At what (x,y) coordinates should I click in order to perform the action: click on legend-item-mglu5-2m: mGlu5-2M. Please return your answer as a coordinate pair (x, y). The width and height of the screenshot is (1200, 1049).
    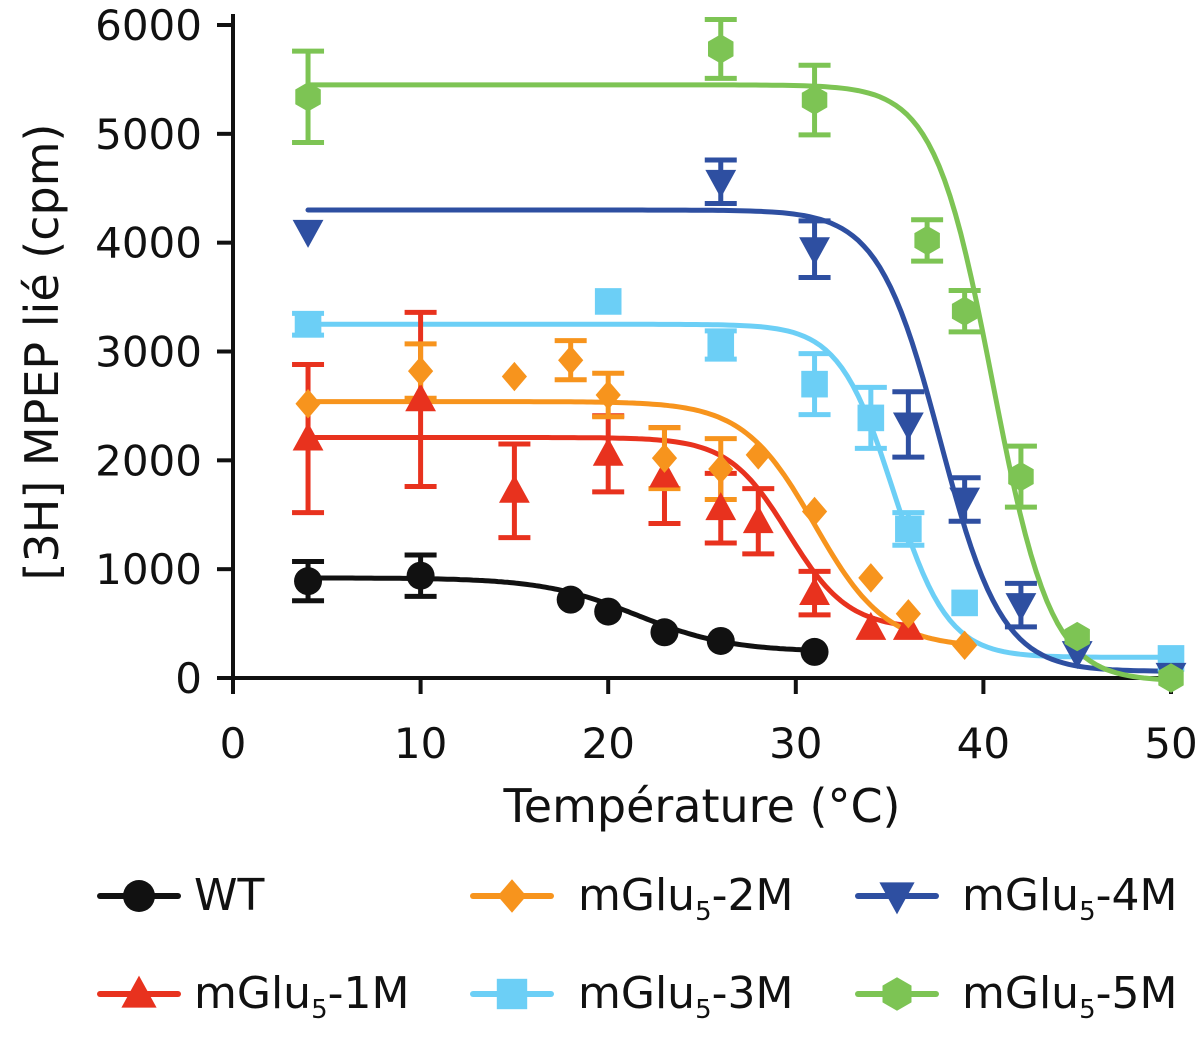
    Looking at the image, I should click on (631, 898).